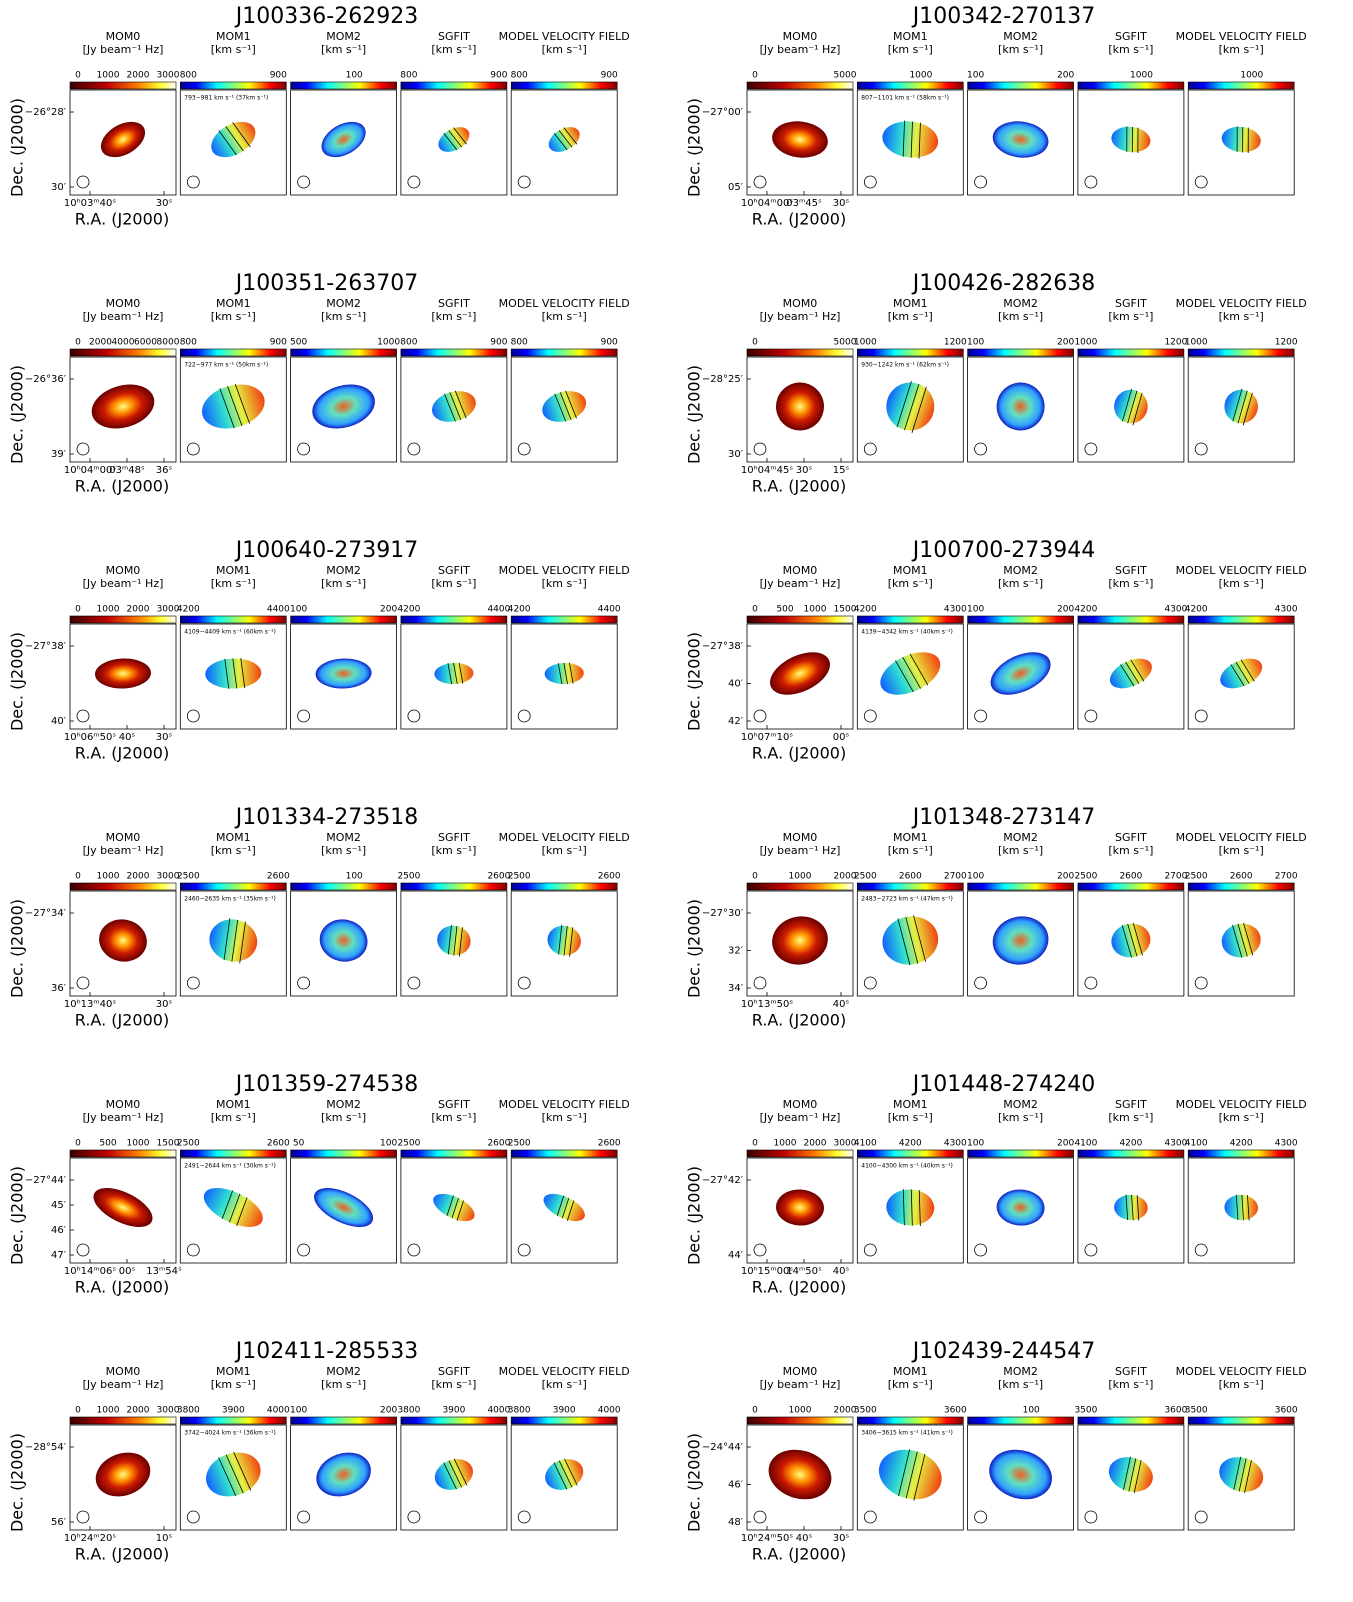 This screenshot has height=1602, width=1353. What do you see at coordinates (168, 877) in the screenshot?
I see `colorbar-tick-label: 3000` at bounding box center [168, 877].